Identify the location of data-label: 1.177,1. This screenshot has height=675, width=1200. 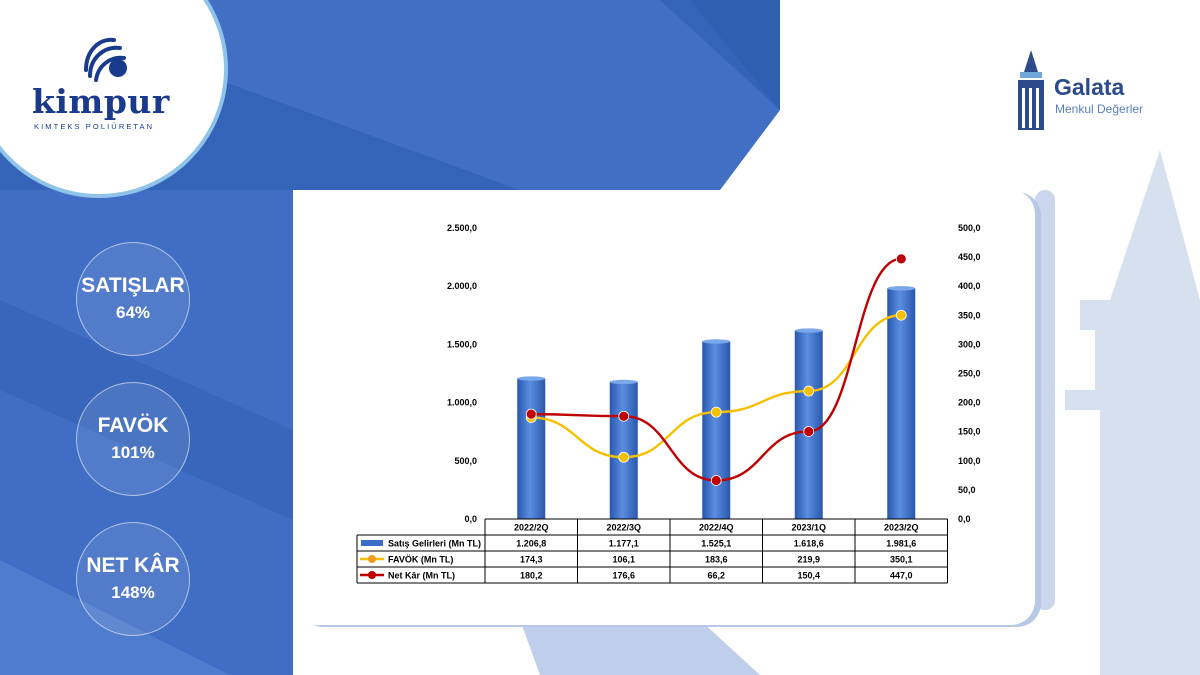
(624, 544).